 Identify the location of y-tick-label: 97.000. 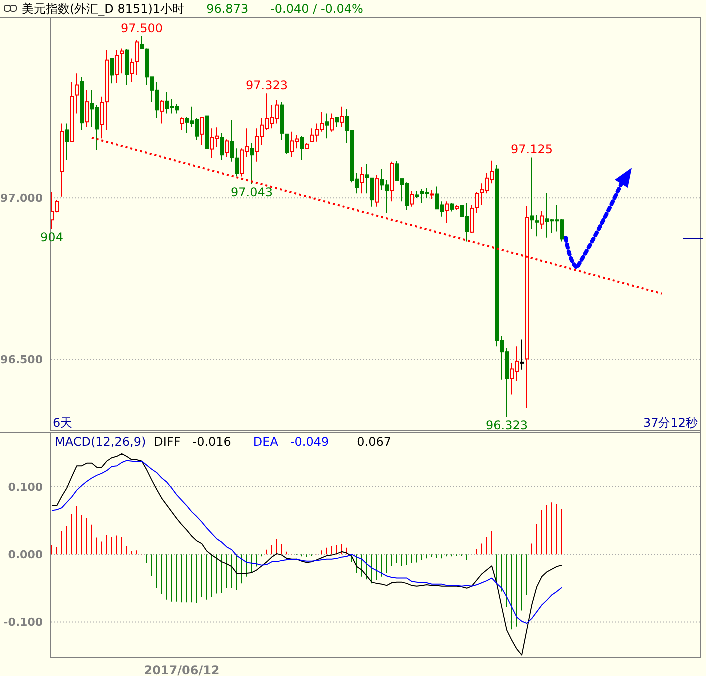
(22, 199).